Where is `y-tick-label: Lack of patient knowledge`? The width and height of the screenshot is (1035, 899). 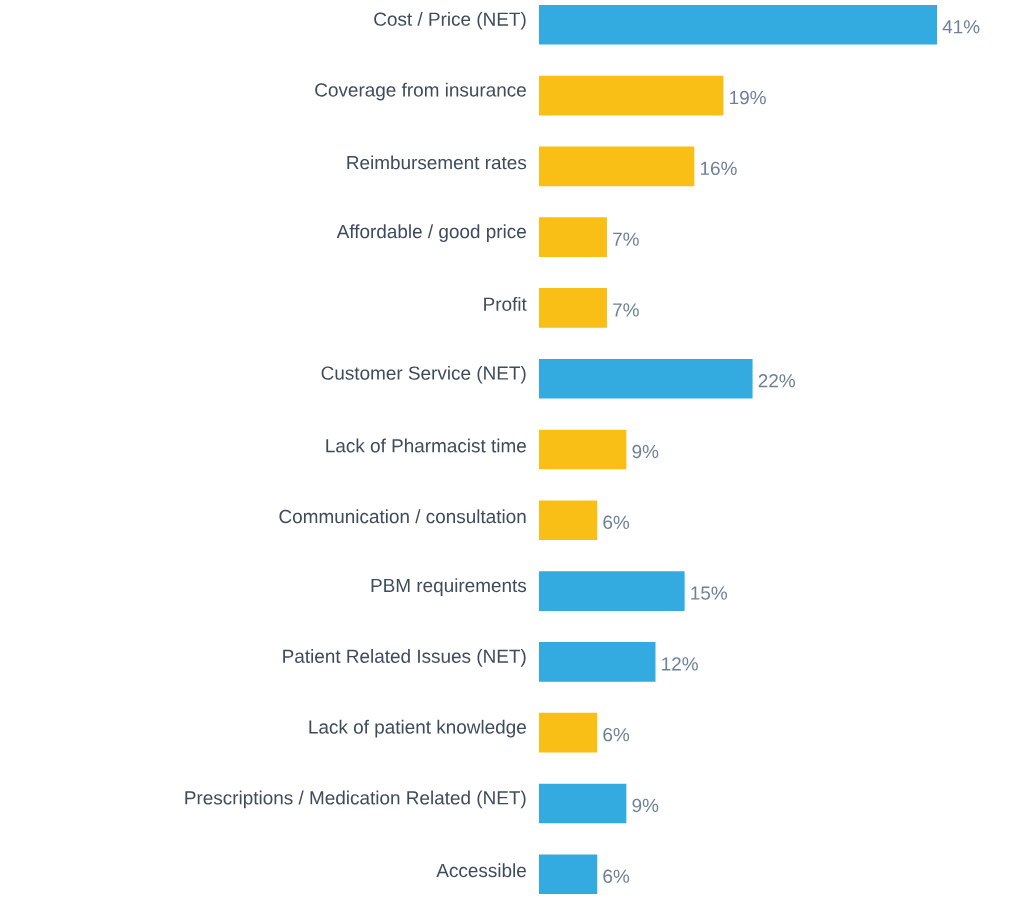
y-tick-label: Lack of patient knowledge is located at coordinates (417, 728).